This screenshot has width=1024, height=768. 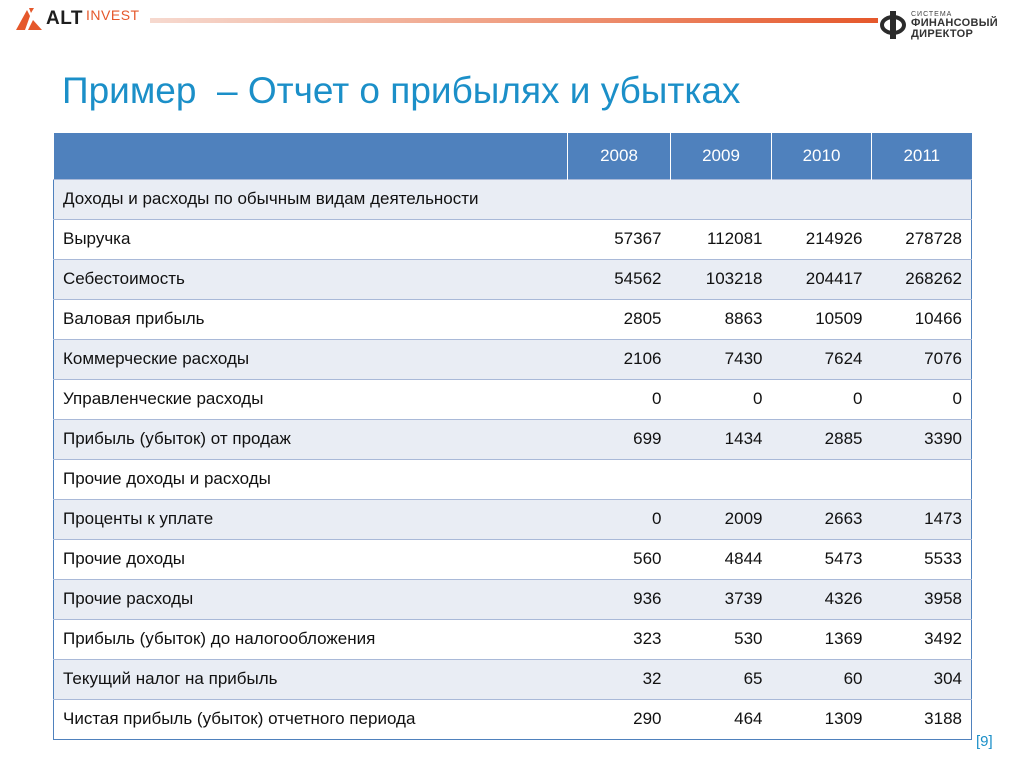 I want to click on value-cell: 464, so click(x=748, y=718).